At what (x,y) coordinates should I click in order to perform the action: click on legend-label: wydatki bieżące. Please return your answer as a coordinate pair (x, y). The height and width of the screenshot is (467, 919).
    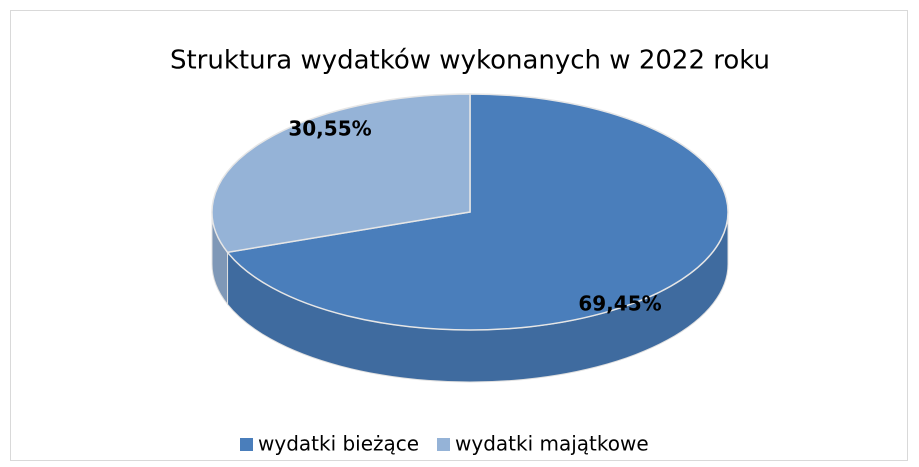
    Looking at the image, I should click on (338, 444).